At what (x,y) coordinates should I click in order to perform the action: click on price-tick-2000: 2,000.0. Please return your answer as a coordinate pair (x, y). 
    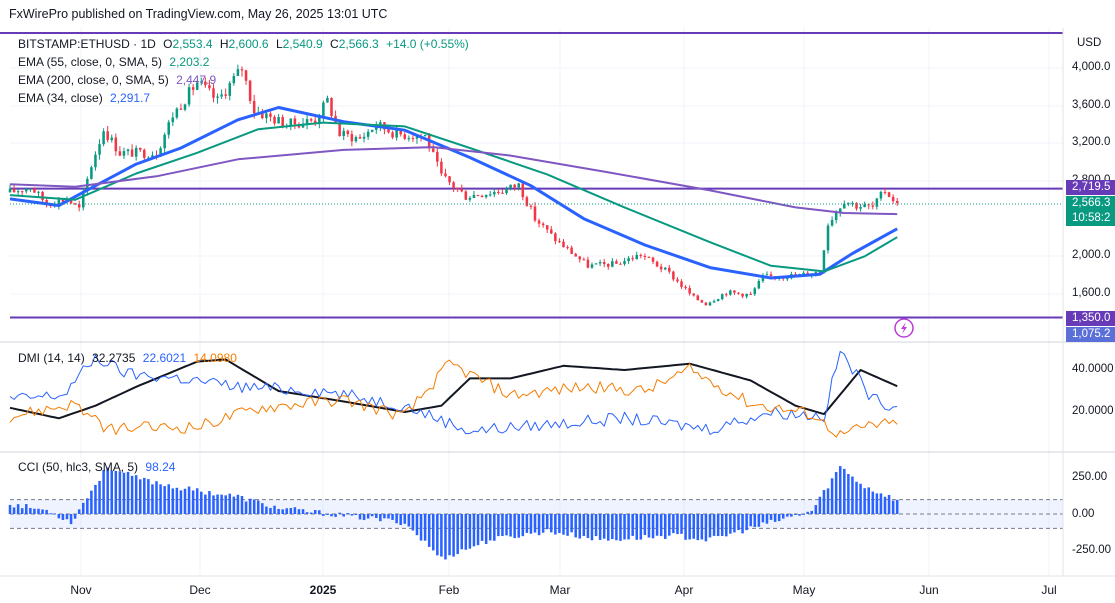
    Looking at the image, I should click on (1091, 255).